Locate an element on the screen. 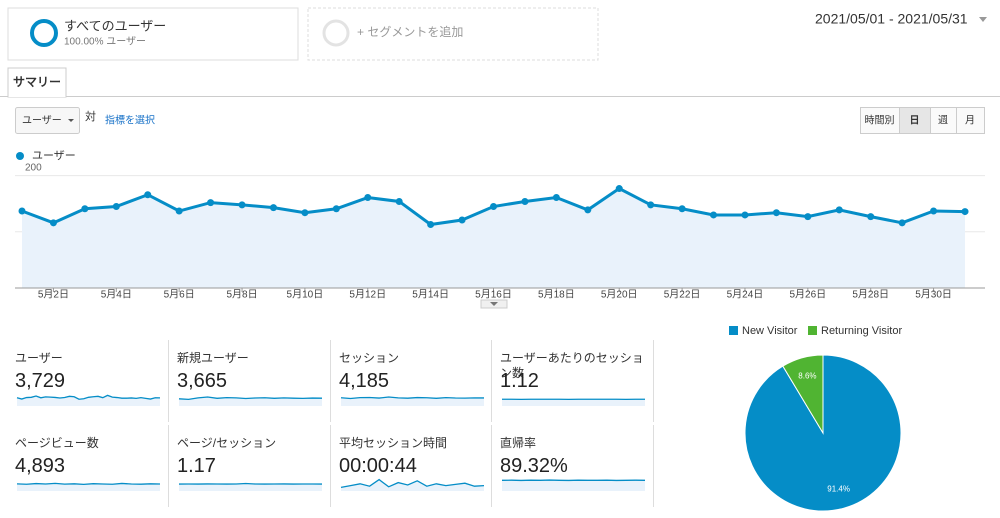  x-tick-label: 5月24日 is located at coordinates (745, 295).